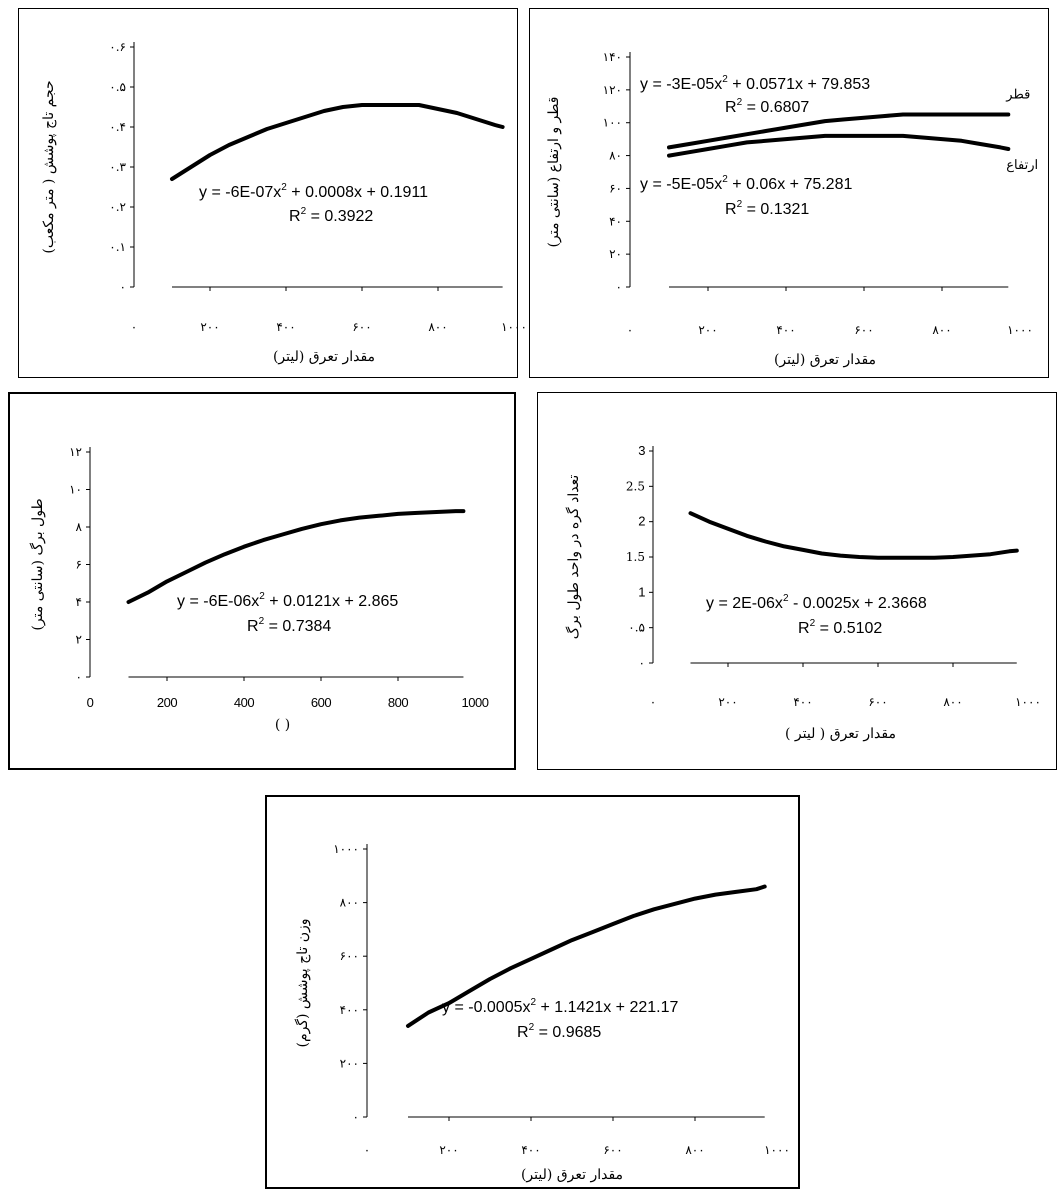 The height and width of the screenshot is (1198, 1063). I want to click on trendline-equation: y = -6E-06x2 + 0.0121x + 2.865, so click(287, 600).